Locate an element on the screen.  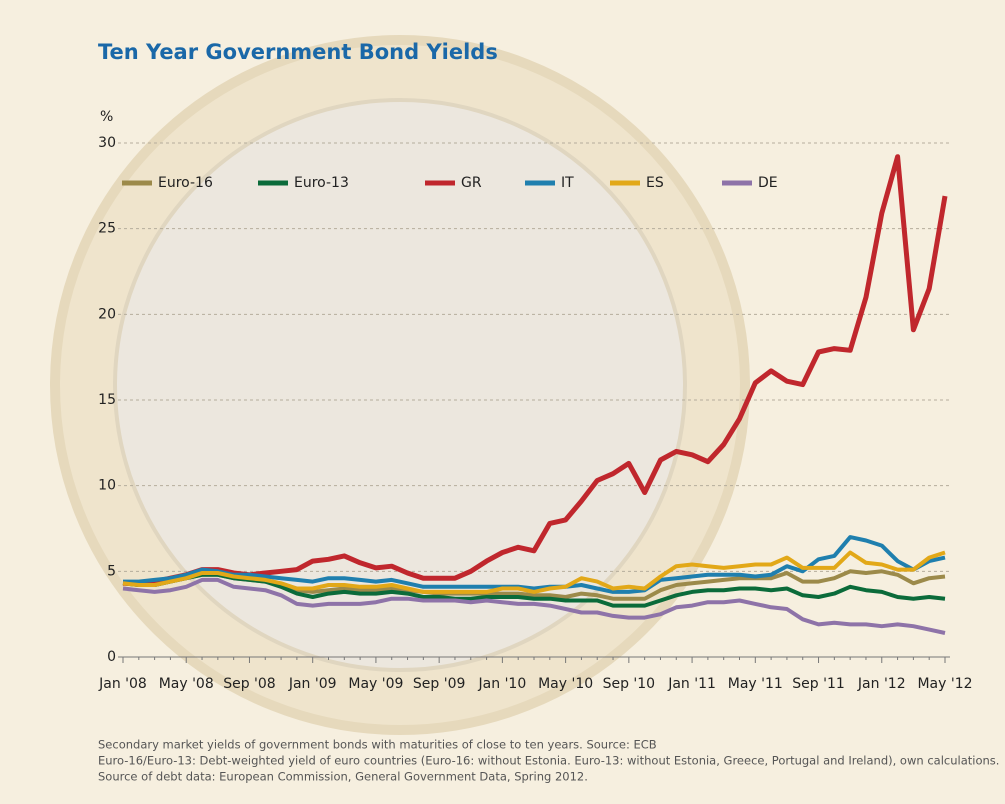
x-tick-label: Sep '08 is located at coordinates (249, 684).